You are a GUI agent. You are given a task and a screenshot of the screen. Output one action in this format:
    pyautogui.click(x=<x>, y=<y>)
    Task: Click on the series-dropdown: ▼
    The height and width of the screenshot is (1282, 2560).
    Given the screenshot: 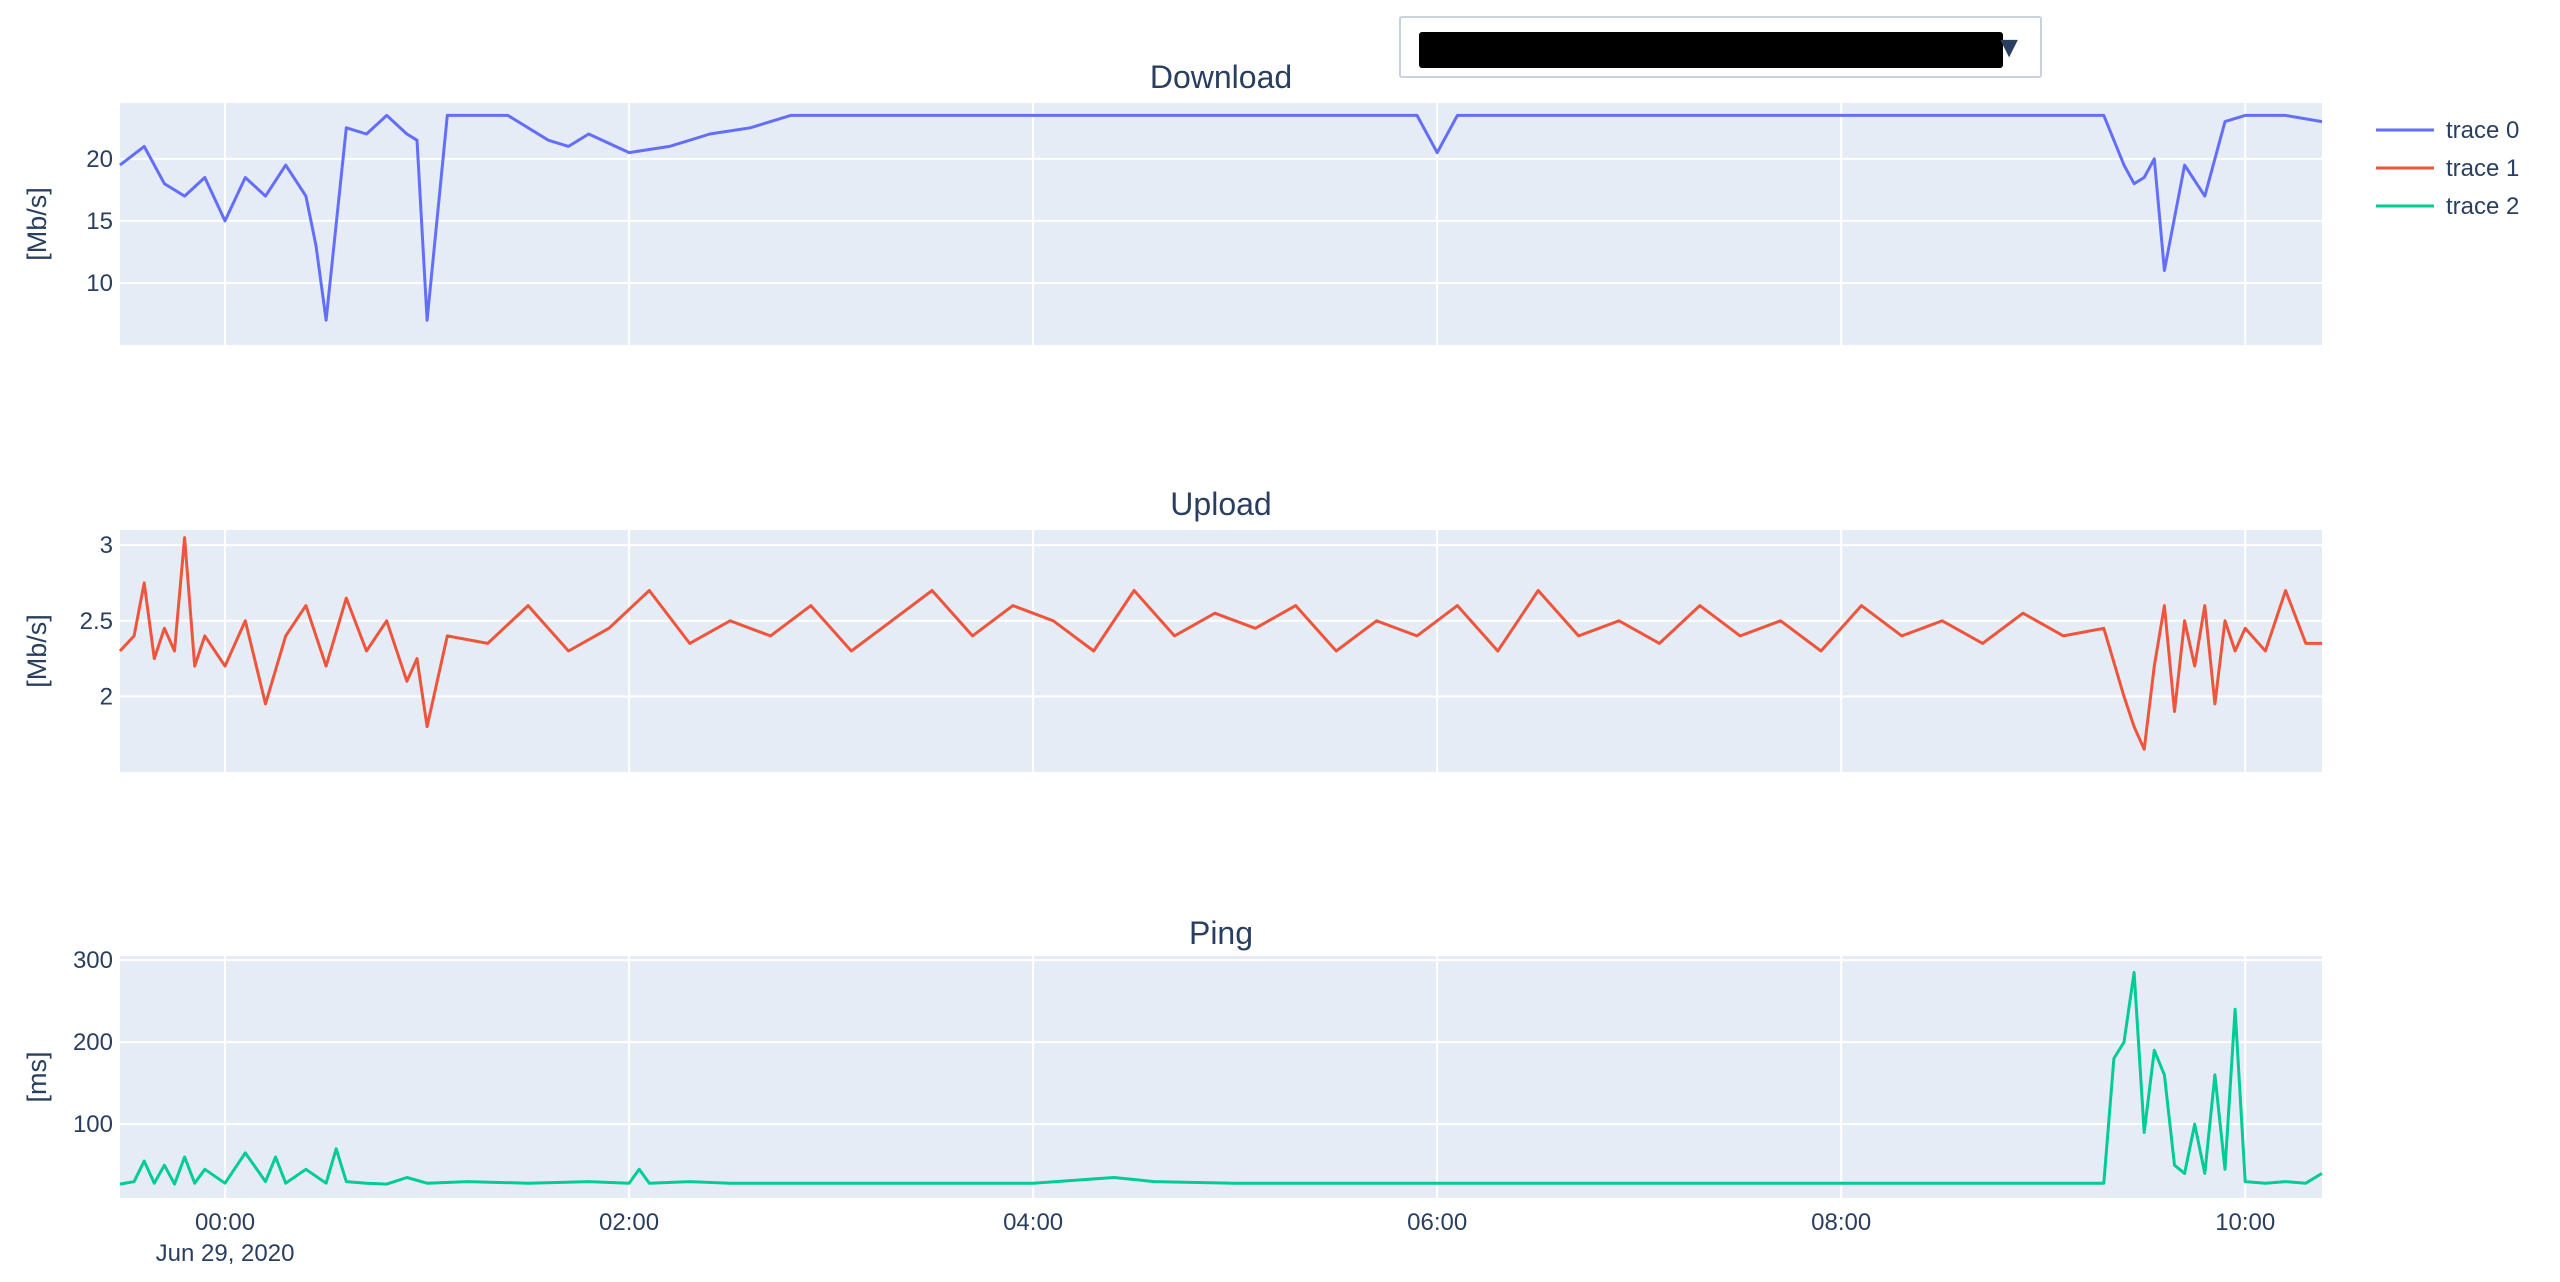 What is the action you would take?
    pyautogui.click(x=1720, y=47)
    